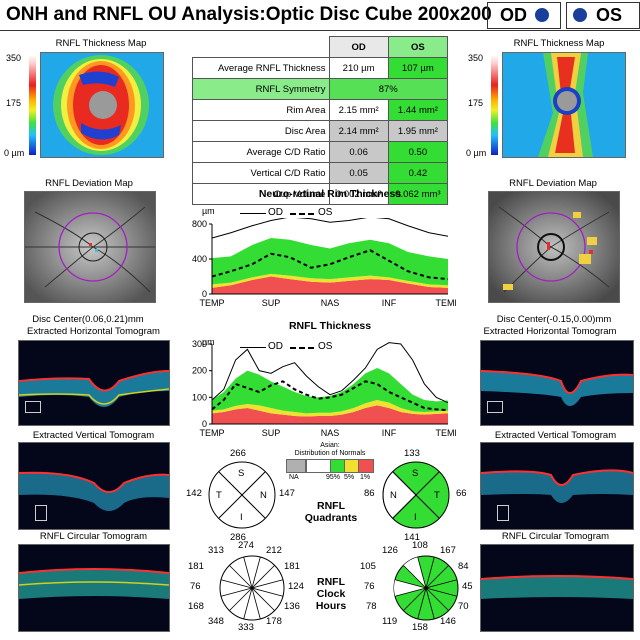 This screenshot has width=640, height=640. I want to click on col-header-os: OS, so click(418, 47).